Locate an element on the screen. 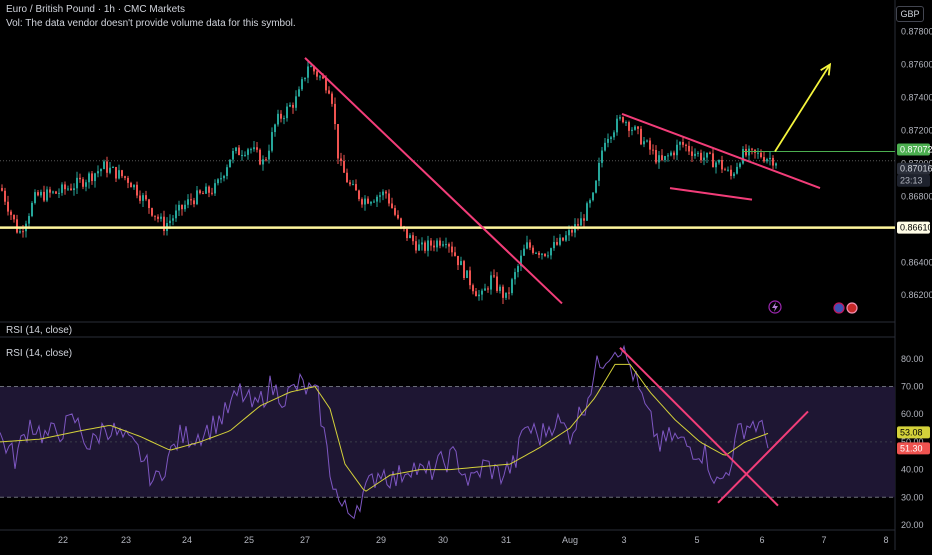 The image size is (932, 555). rsi-tick-label: 50.00 is located at coordinates (912, 442).